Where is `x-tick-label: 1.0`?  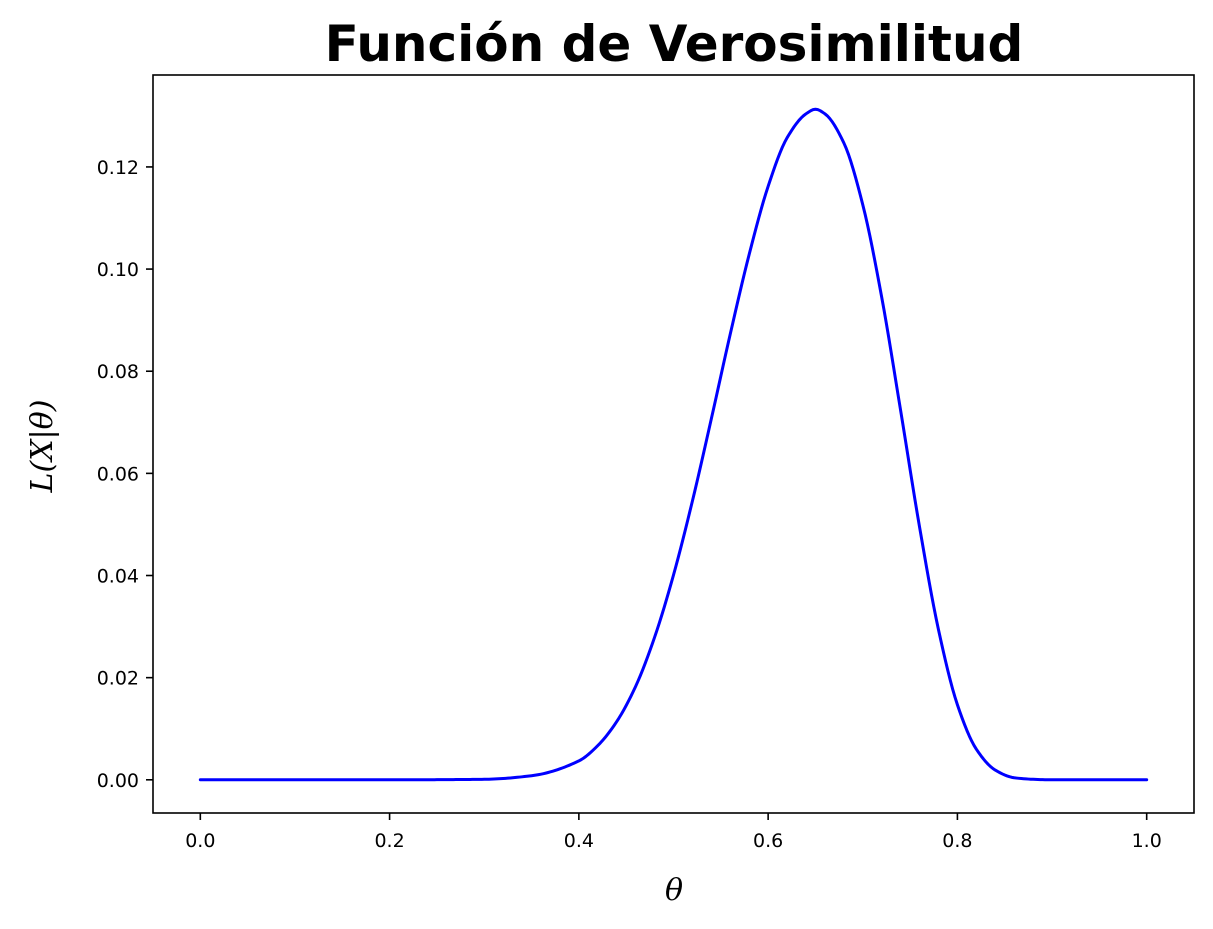 x-tick-label: 1.0 is located at coordinates (1147, 841).